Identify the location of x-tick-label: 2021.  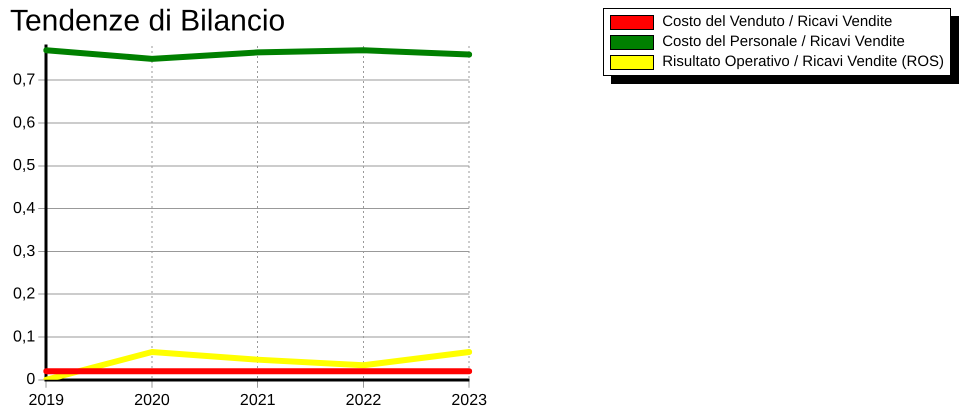
(258, 400).